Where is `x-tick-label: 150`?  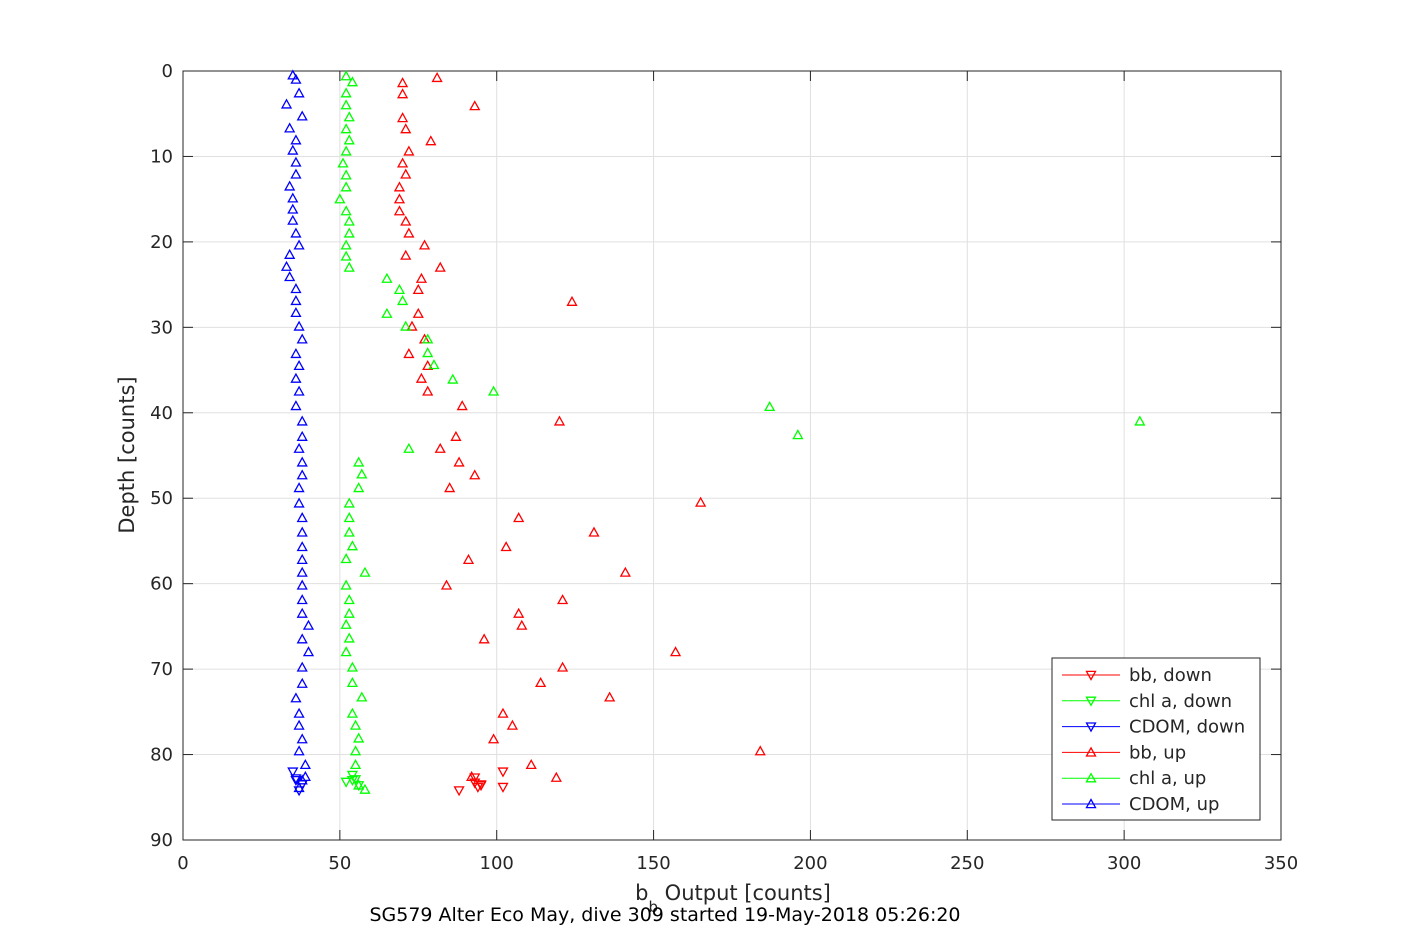
x-tick-label: 150 is located at coordinates (653, 863).